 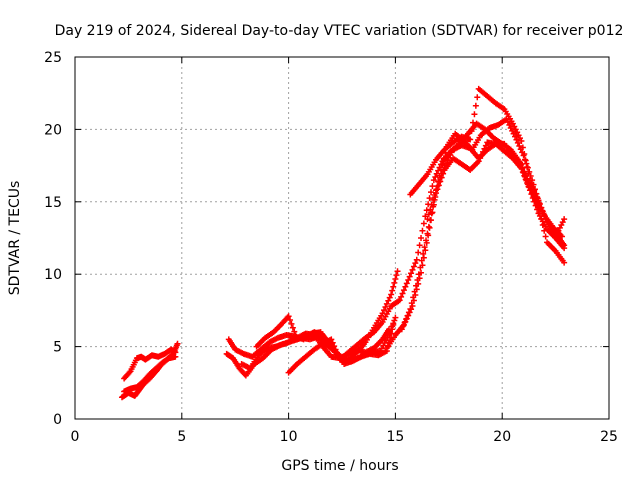 What do you see at coordinates (75, 437) in the screenshot?
I see `x-tick-label: 0` at bounding box center [75, 437].